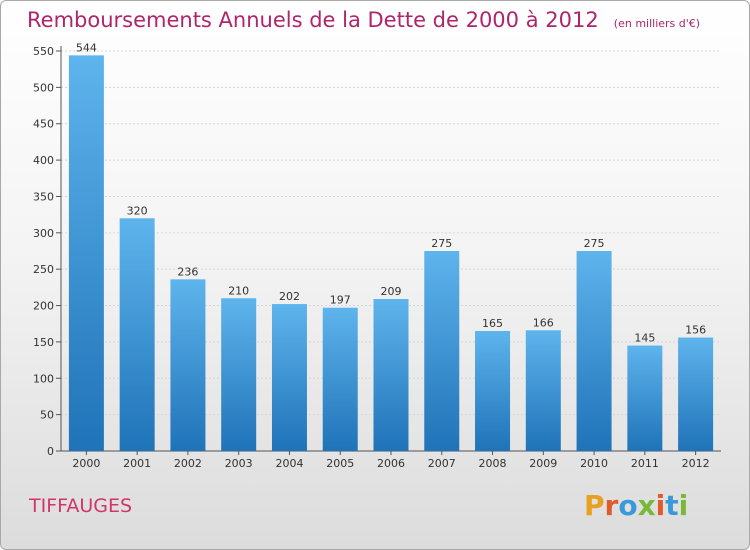  I want to click on y-tick-label: 500, so click(43, 87).